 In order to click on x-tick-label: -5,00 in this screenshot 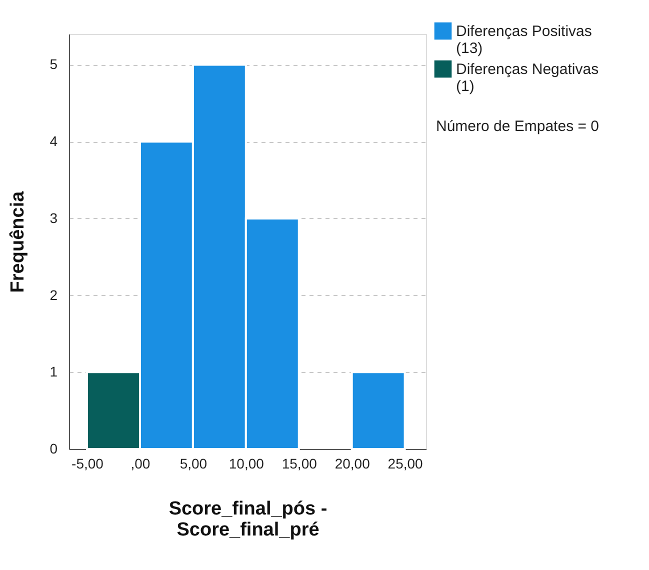, I will do `click(88, 464)`.